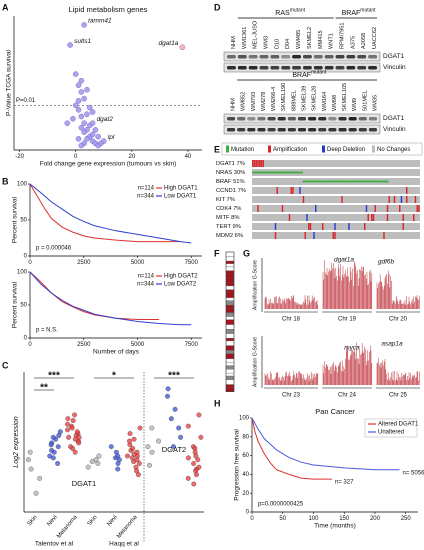  Describe the element at coordinates (413, 473) in the screenshot. I see `n-label: n= 5056` at that location.